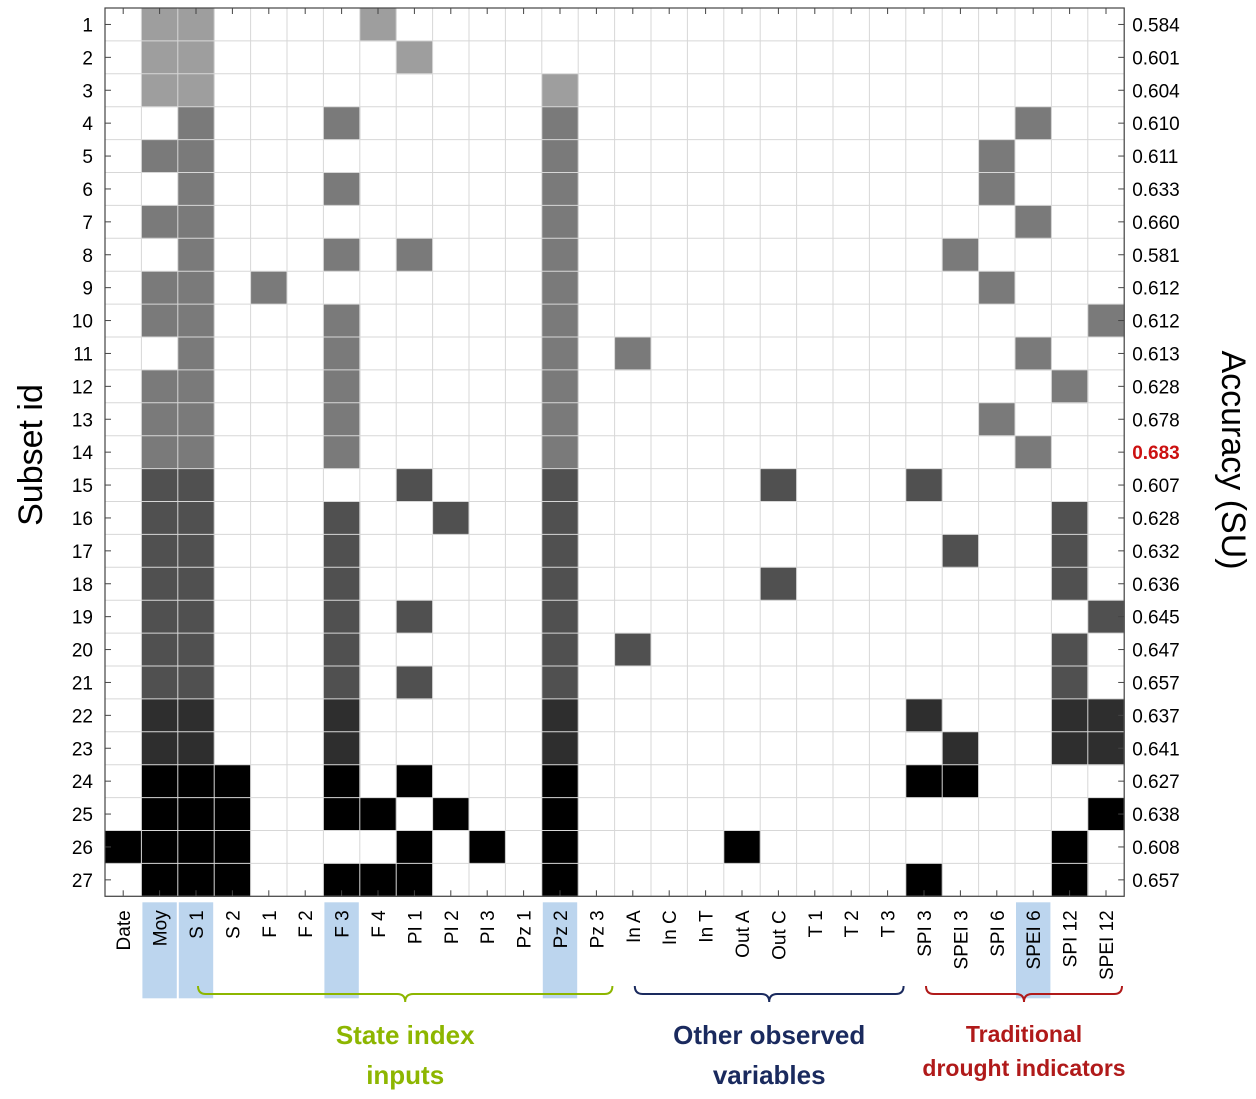  I want to click on y-tick-label: 27, so click(82, 881).